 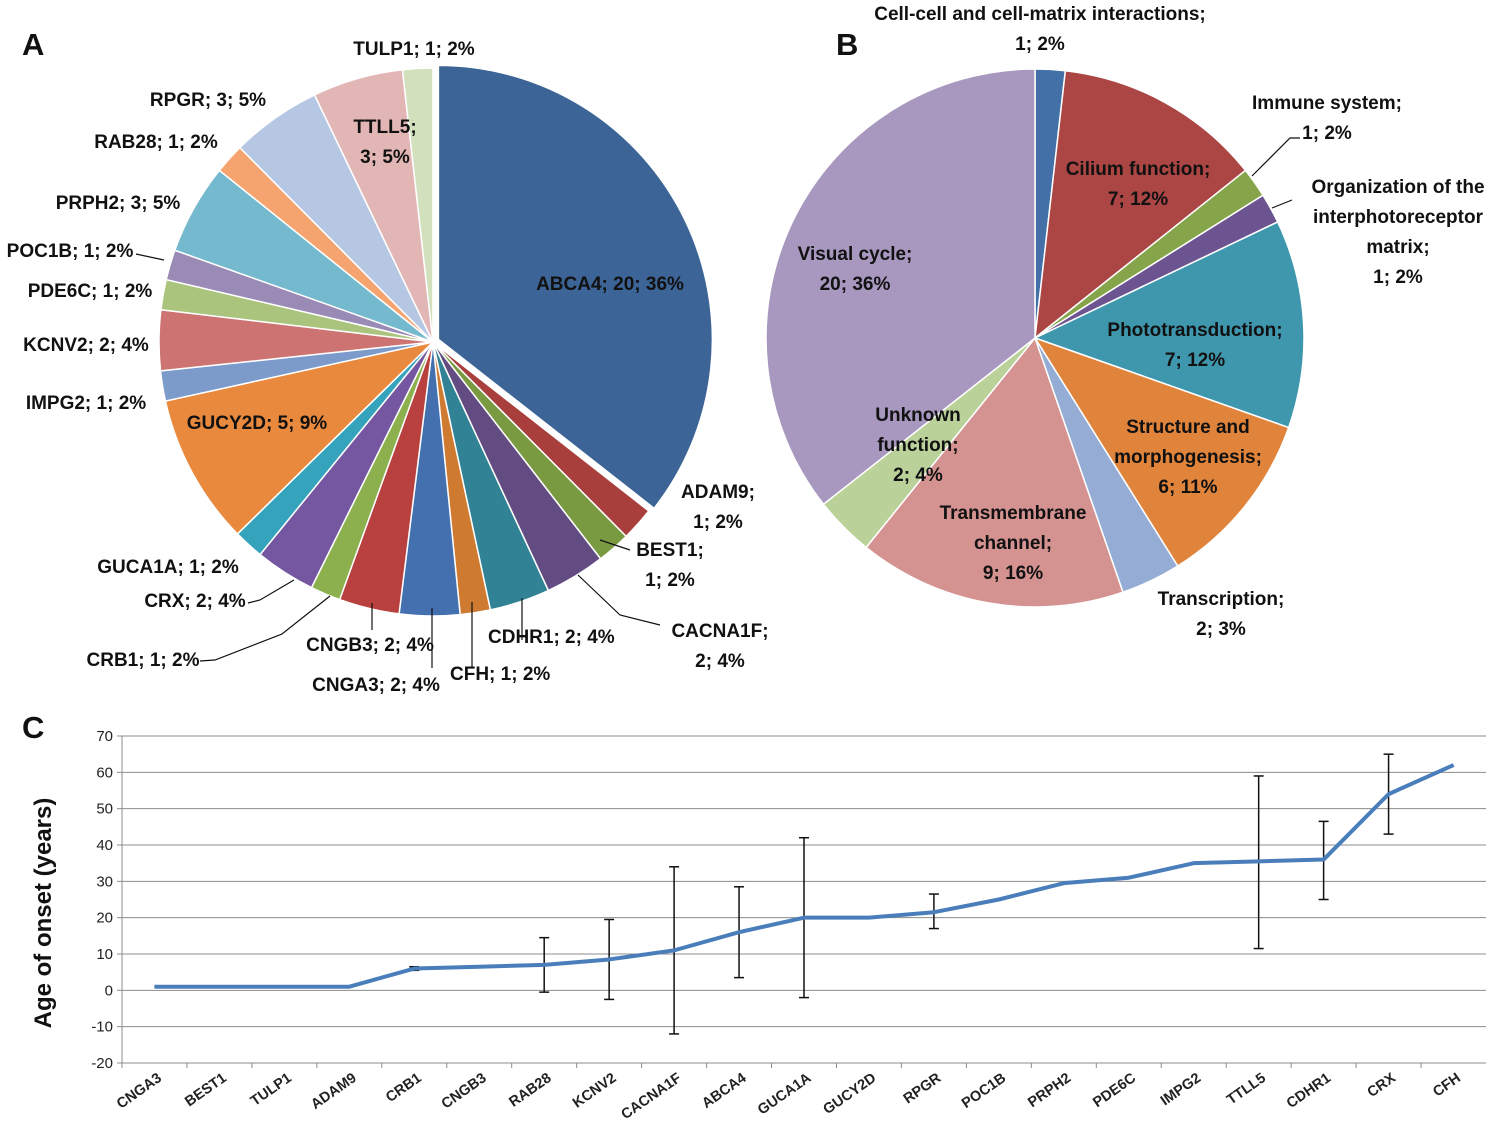 What do you see at coordinates (194, 601) in the screenshot?
I see `pie-a-label-crx: CRX; 2; 4%` at bounding box center [194, 601].